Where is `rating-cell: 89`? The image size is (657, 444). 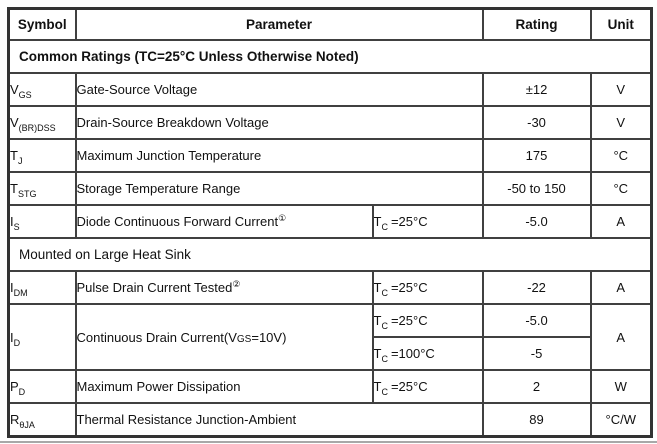
rating-cell: 89 is located at coordinates (536, 420).